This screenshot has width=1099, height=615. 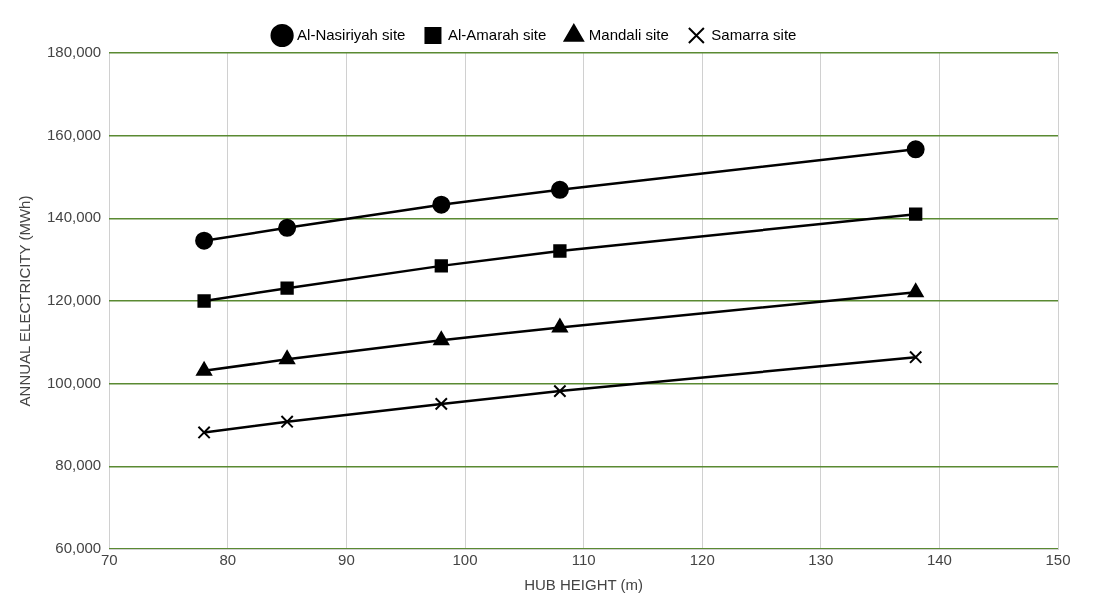 I want to click on legend-label: Al-Amarah site, so click(x=497, y=34).